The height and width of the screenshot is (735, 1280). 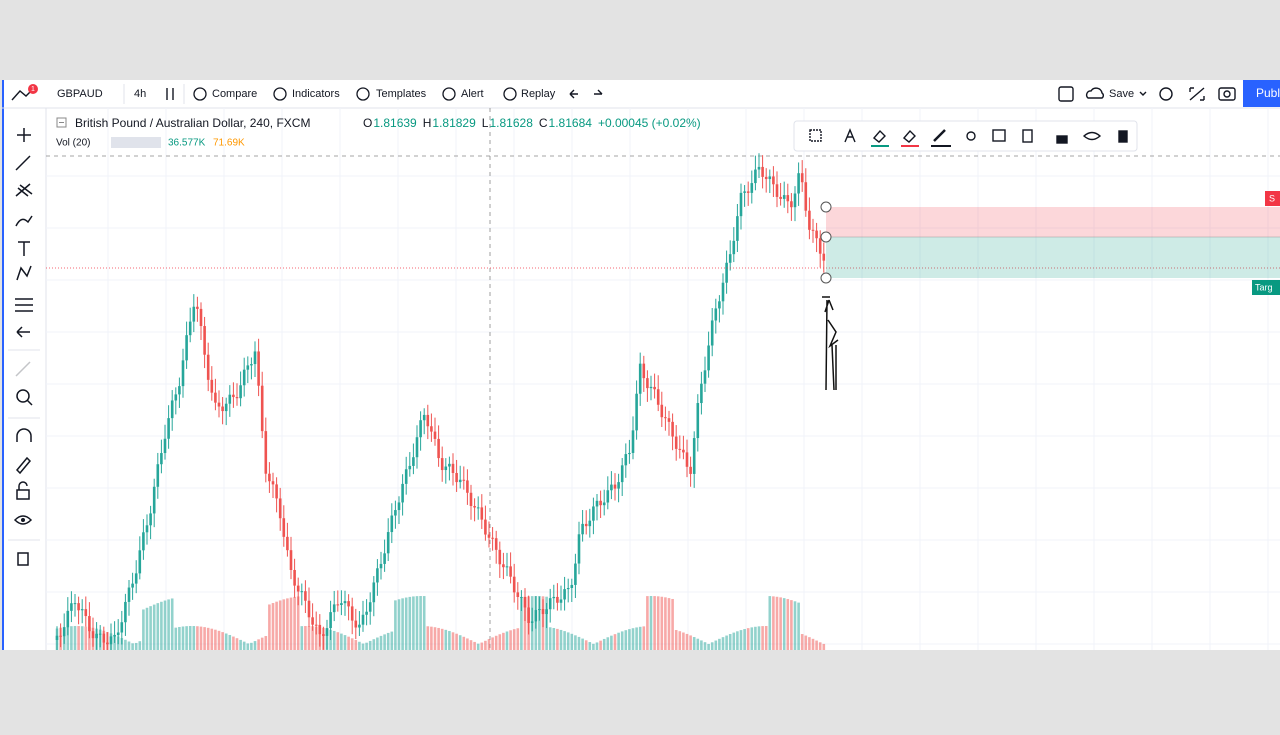 I want to click on toolbar-button: Replay, so click(x=538, y=94).